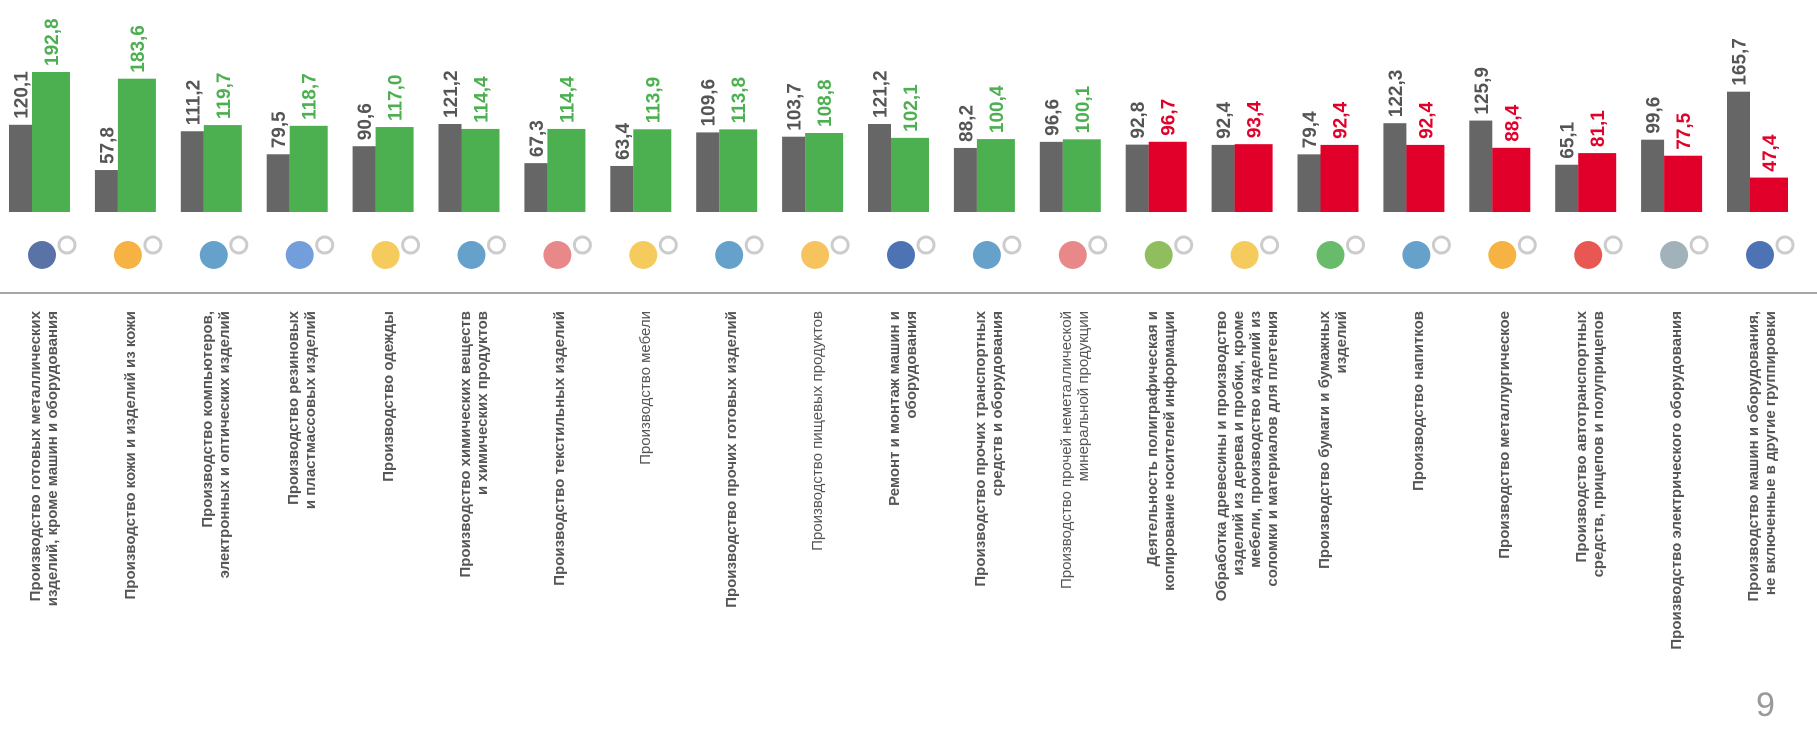  What do you see at coordinates (22, 95) in the screenshot?
I see `value-label: 120,1` at bounding box center [22, 95].